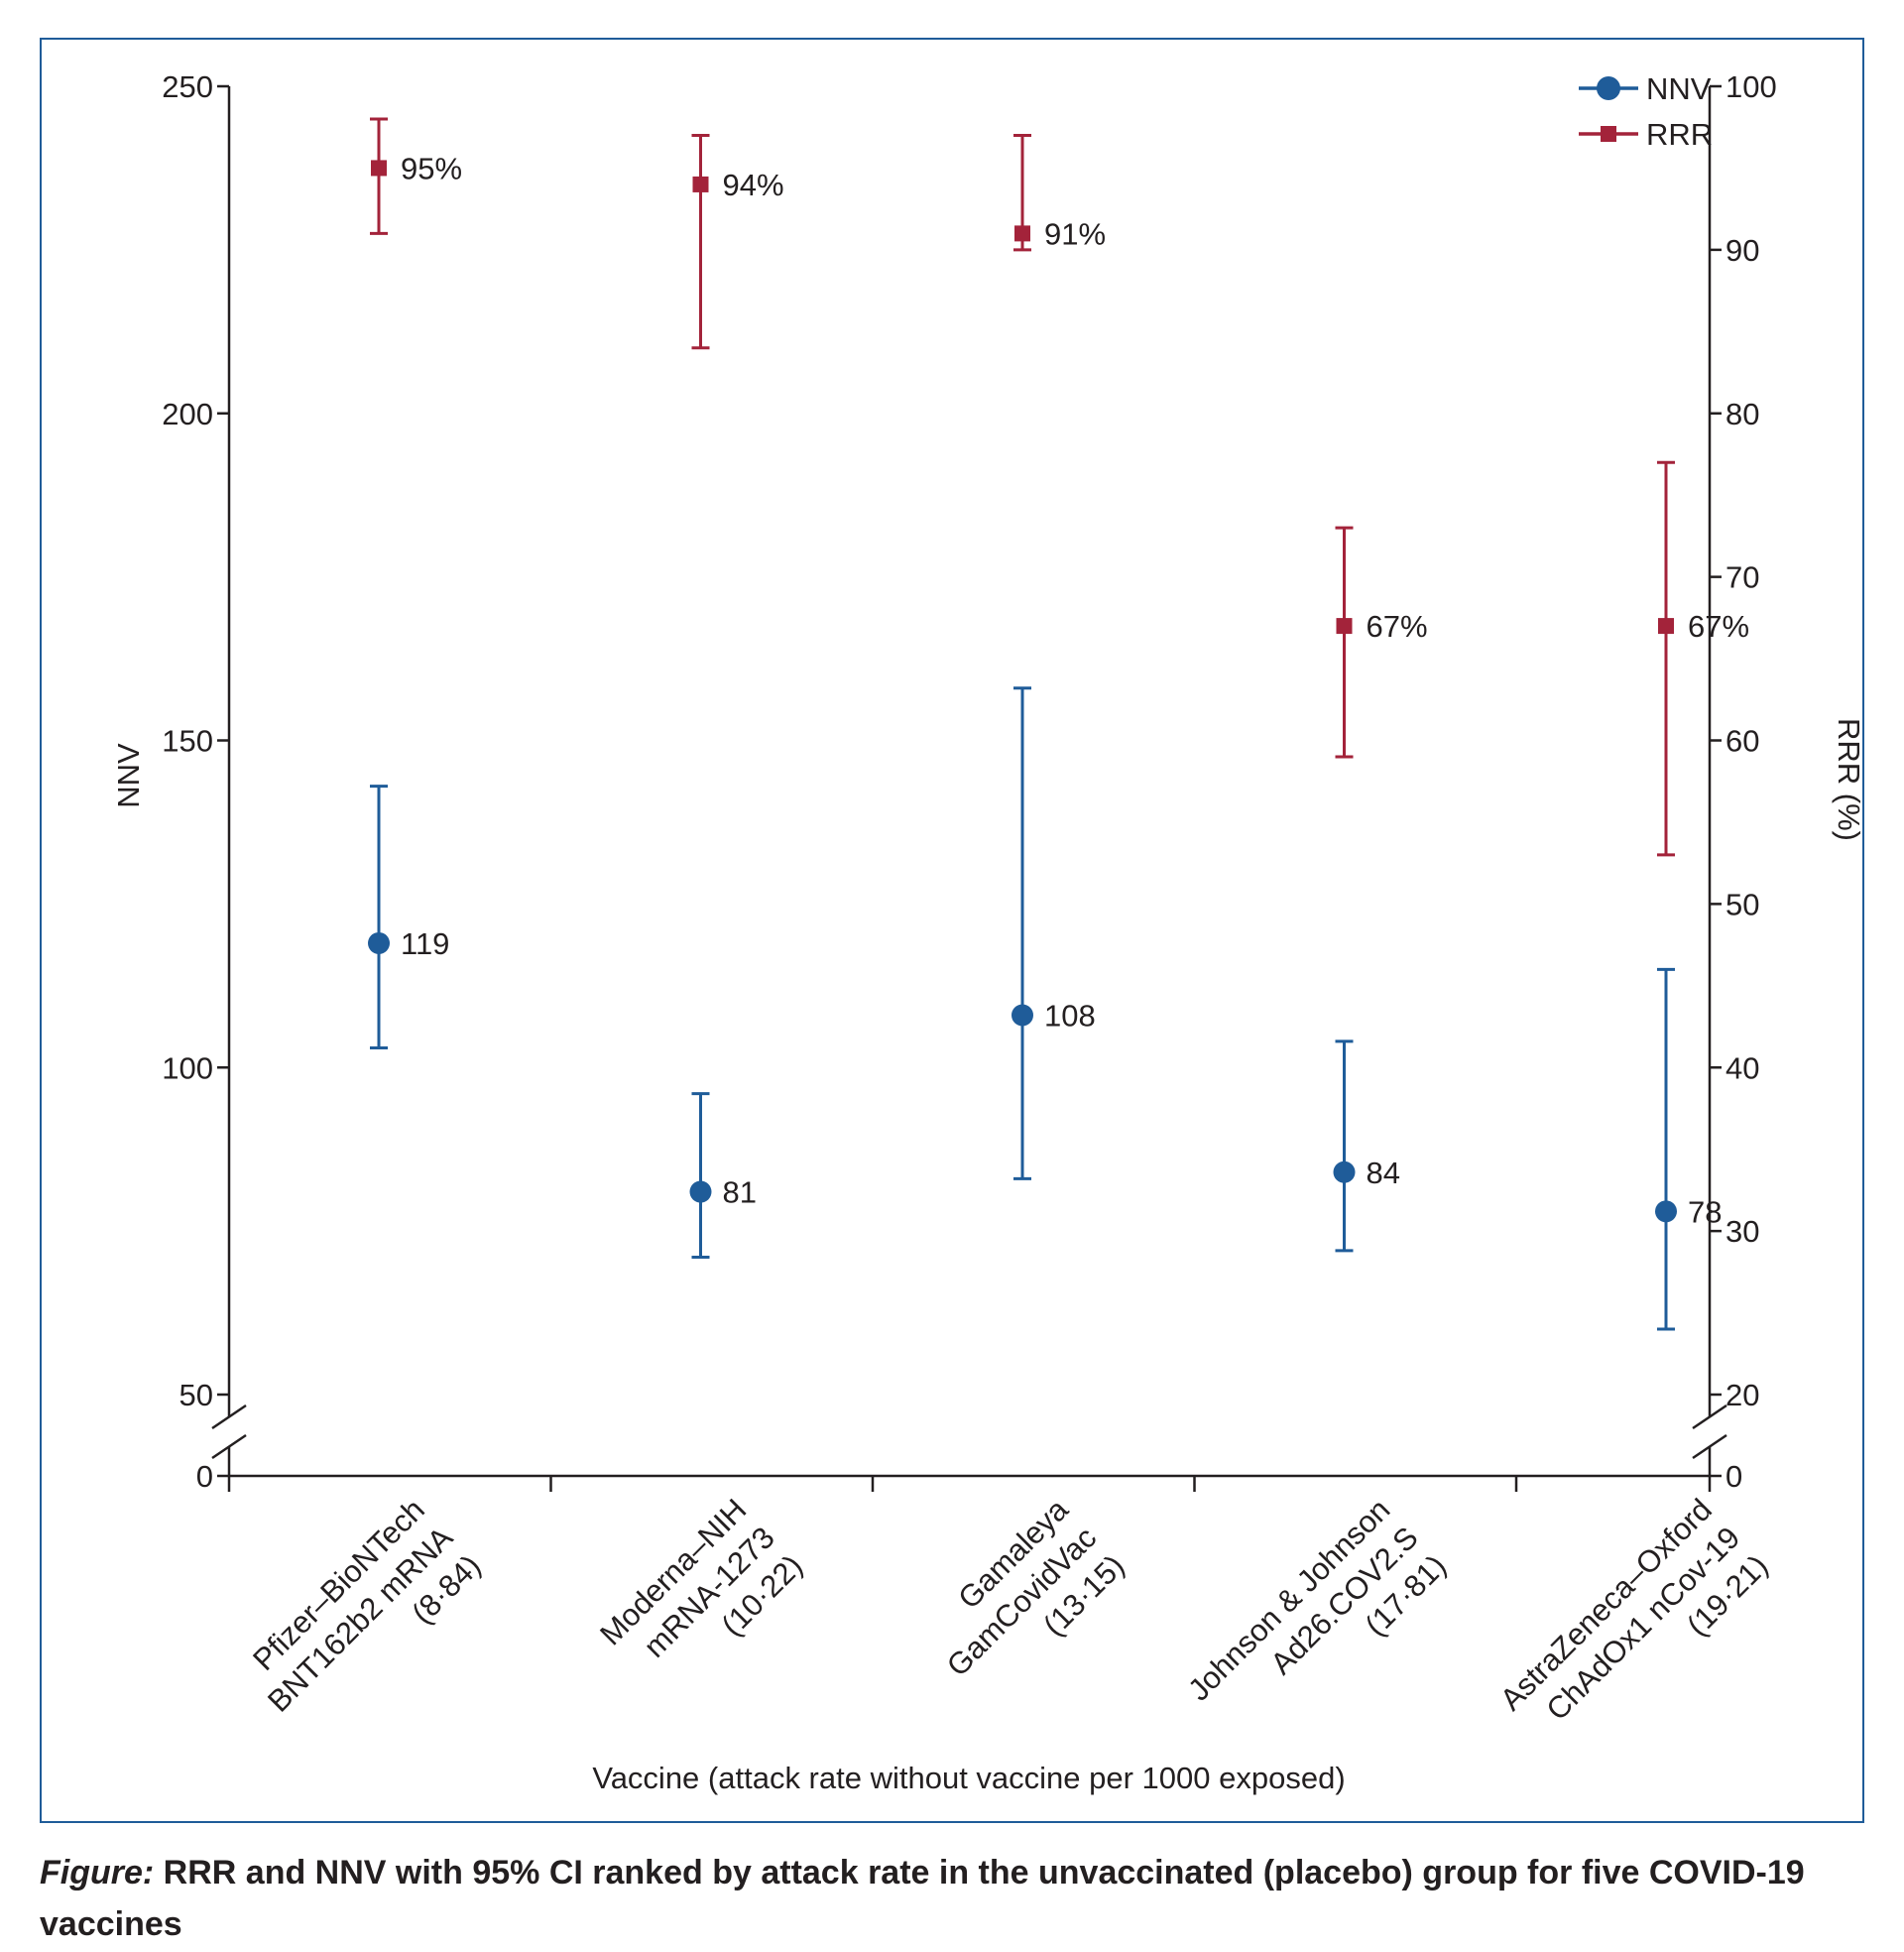 The image size is (1904, 1952). What do you see at coordinates (1742, 904) in the screenshot?
I see `right-axis-tick-label: 50` at bounding box center [1742, 904].